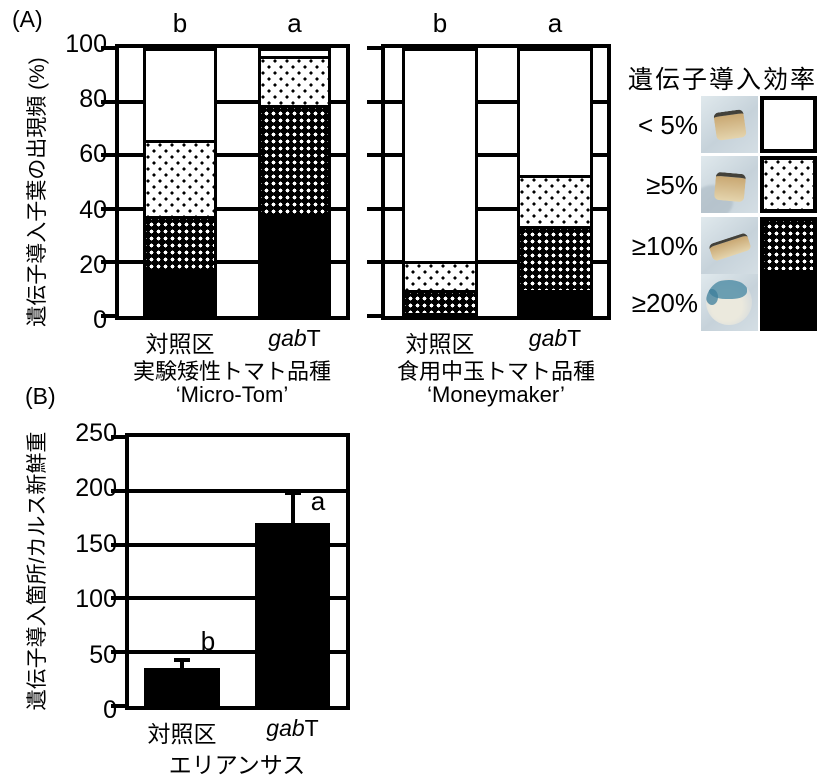 Image resolution: width=817 pixels, height=780 pixels. What do you see at coordinates (729, 184) in the screenshot?
I see `legend-photo-tissue-shadow` at bounding box center [729, 184].